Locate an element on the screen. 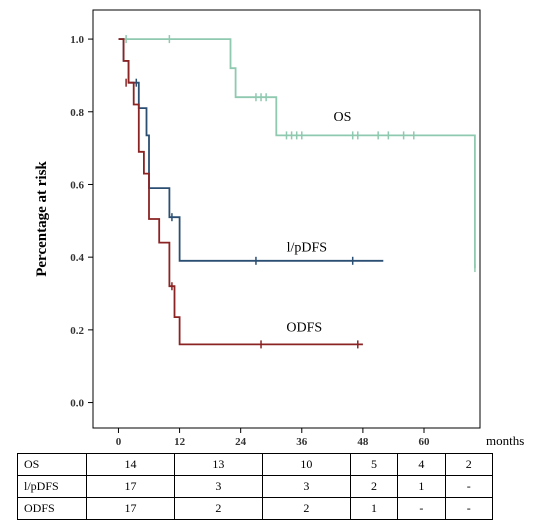 The height and width of the screenshot is (530, 550). table-cell: 14 is located at coordinates (130, 464).